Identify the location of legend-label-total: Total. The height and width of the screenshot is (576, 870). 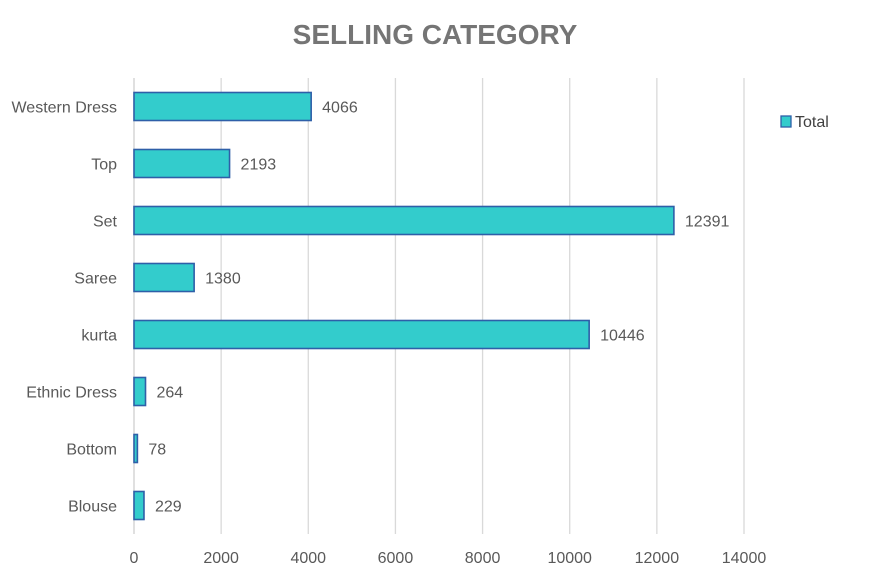
(812, 122).